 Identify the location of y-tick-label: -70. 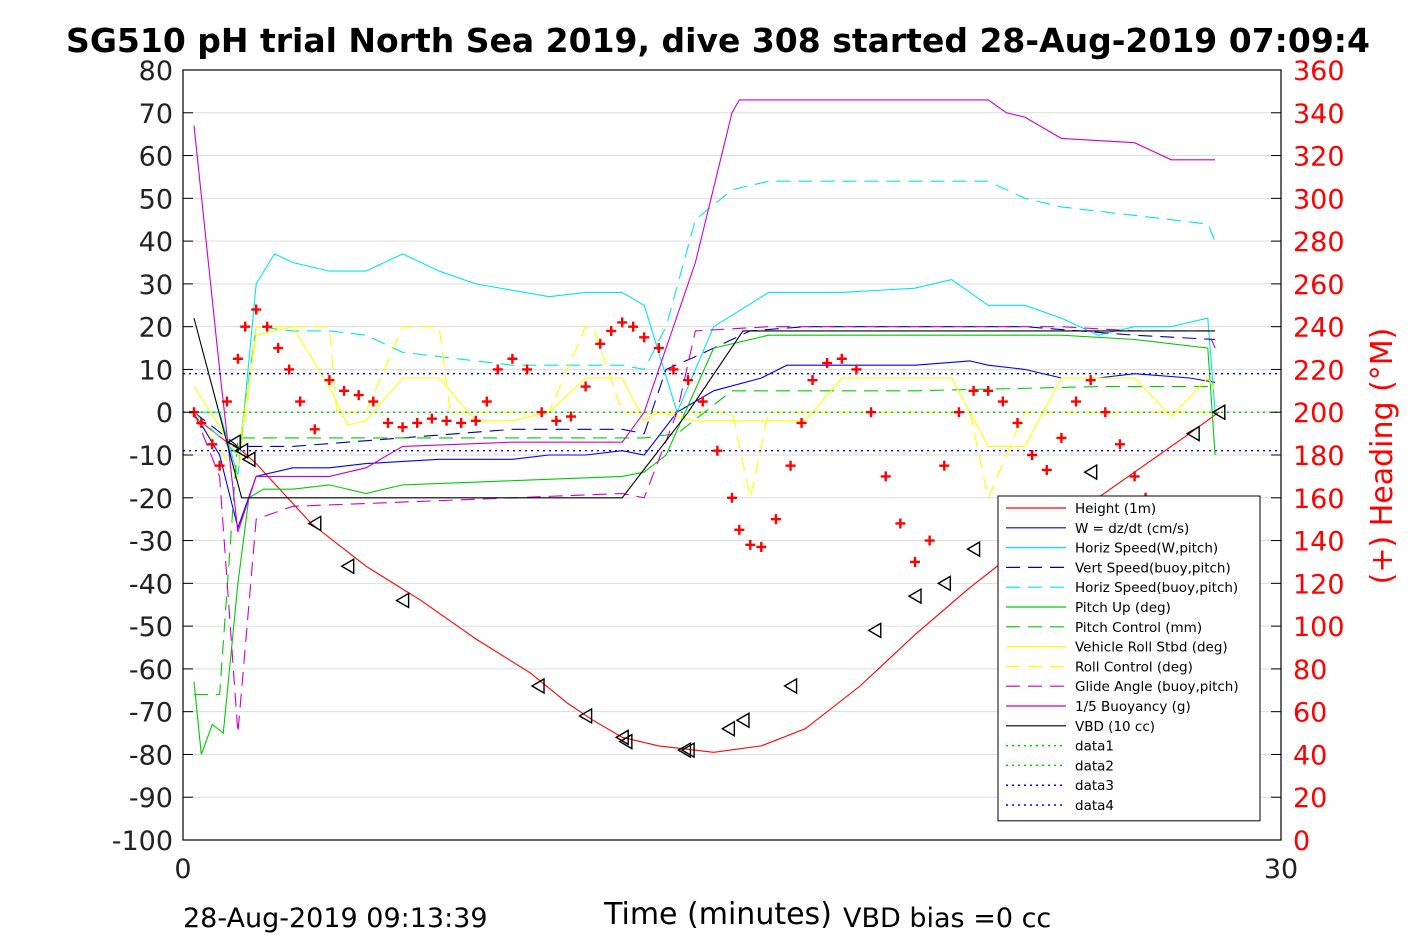
(151, 713).